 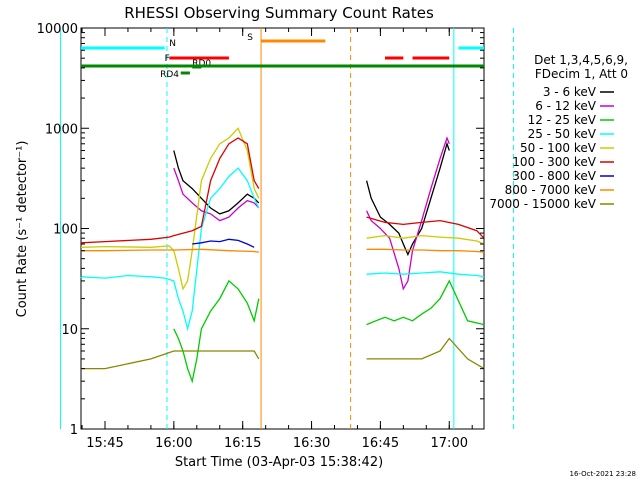 What do you see at coordinates (69, 330) in the screenshot?
I see `y-tick-label: 10` at bounding box center [69, 330].